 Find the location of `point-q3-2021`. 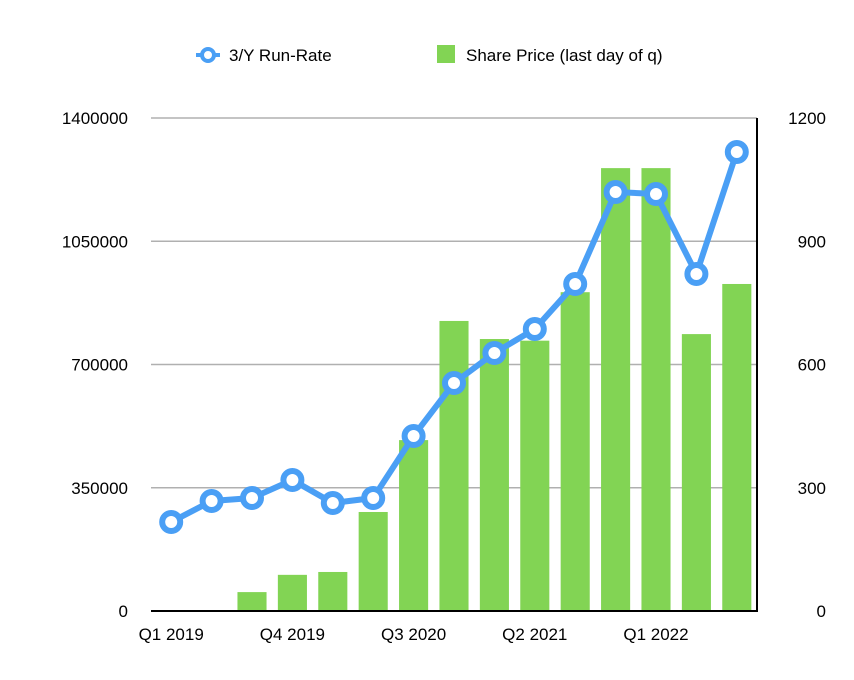

point-q3-2021 is located at coordinates (575, 284).